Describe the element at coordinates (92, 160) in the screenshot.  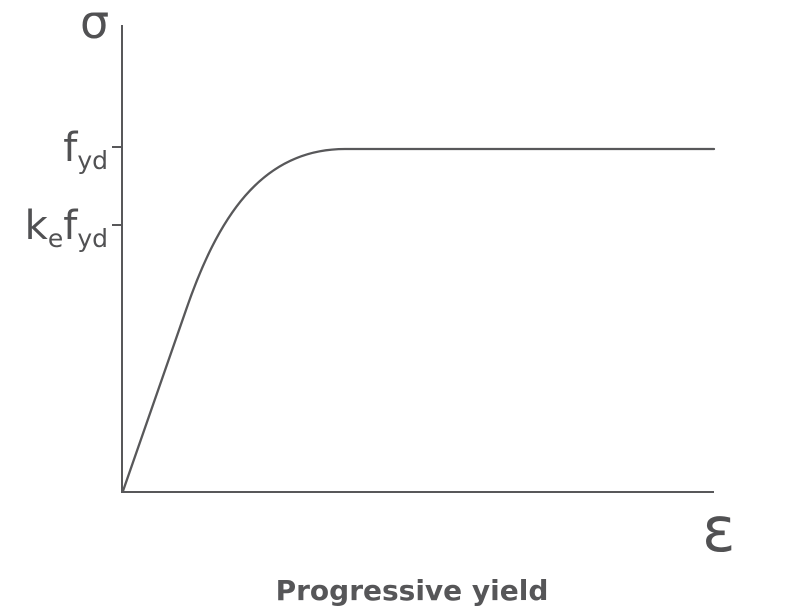
I see `fyd-subscript: yd` at that location.